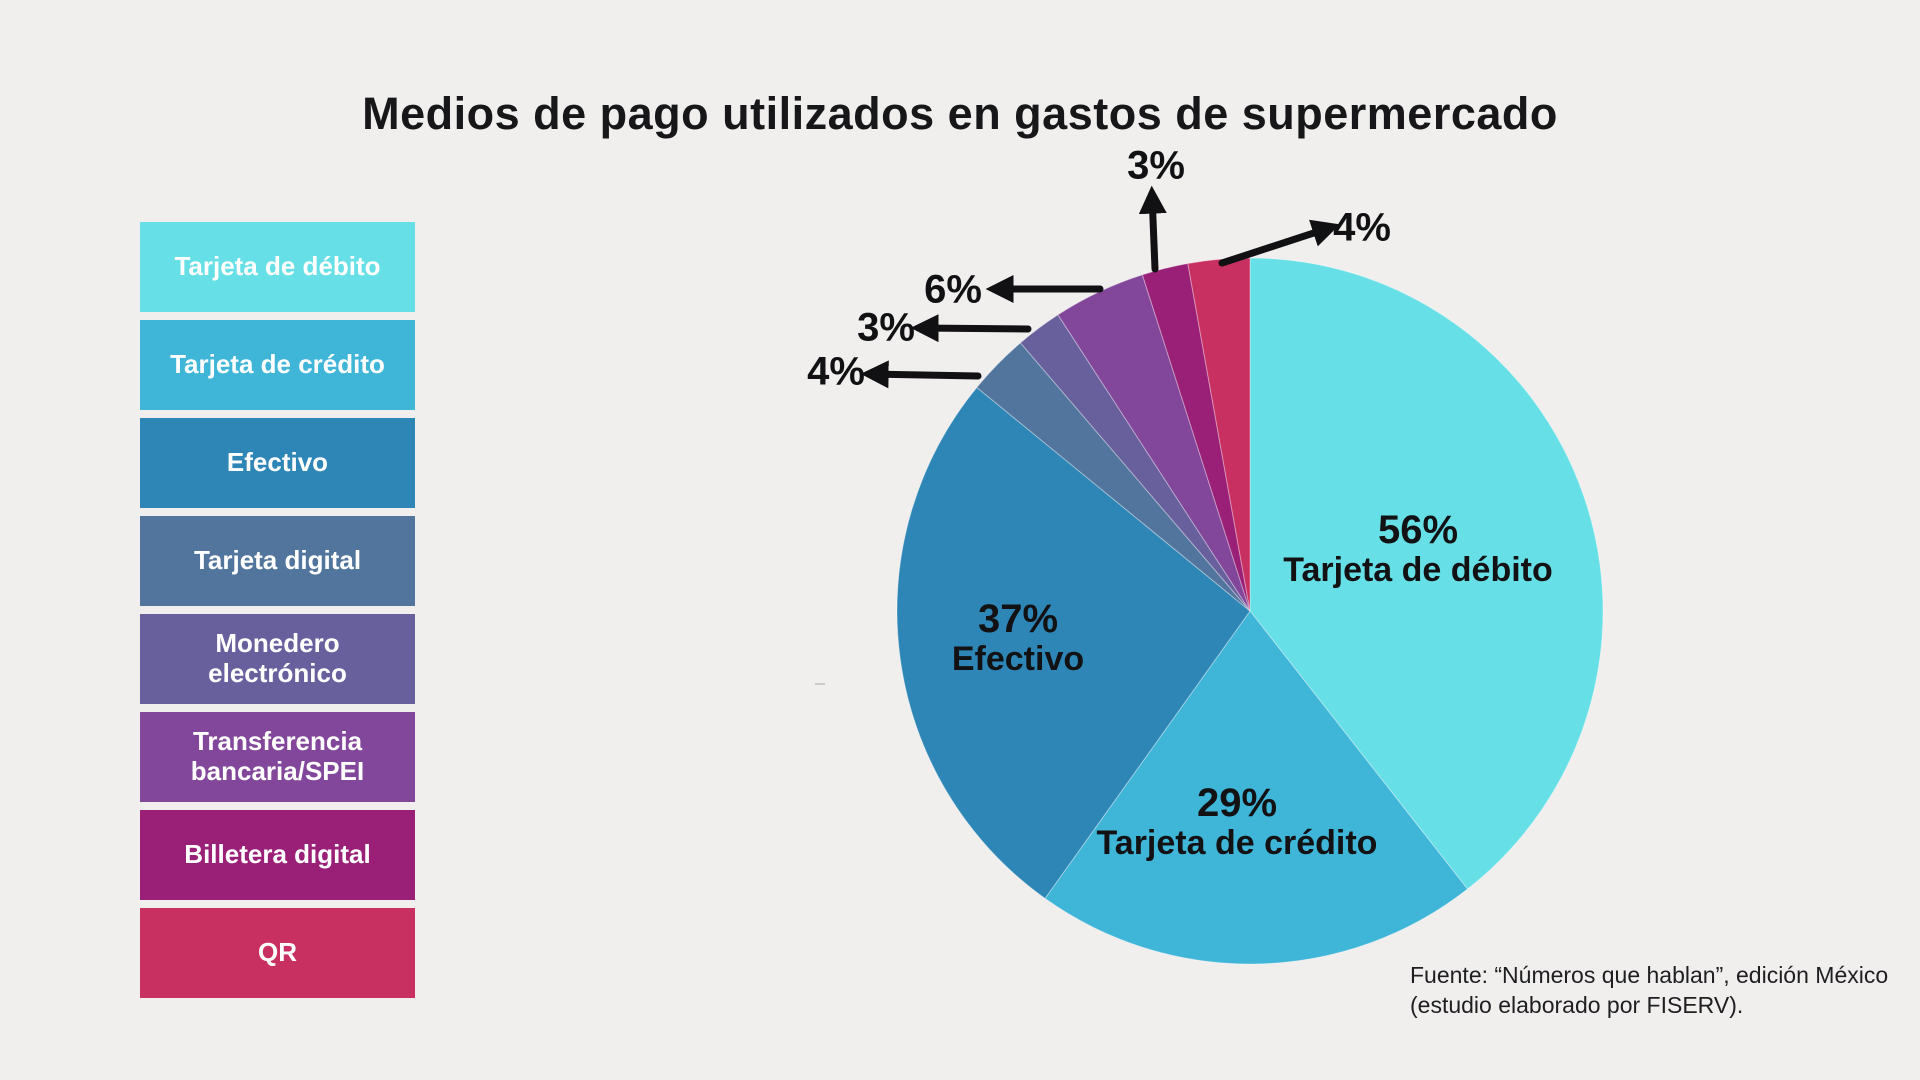  I want to click on pie-slice-billetera-digital, so click(1196, 437).